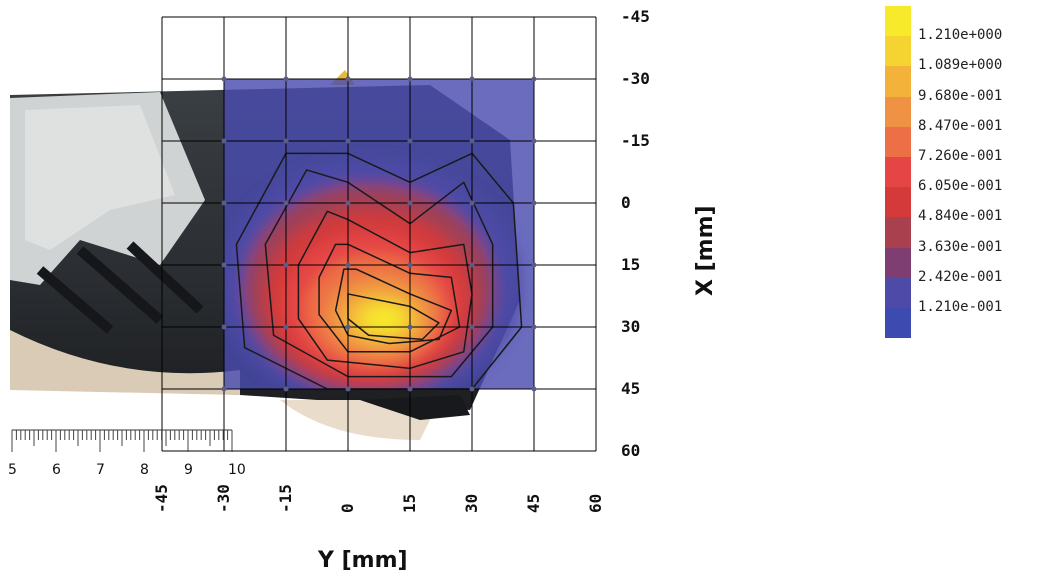  I want to click on ruler-number: 6, so click(56, 470).